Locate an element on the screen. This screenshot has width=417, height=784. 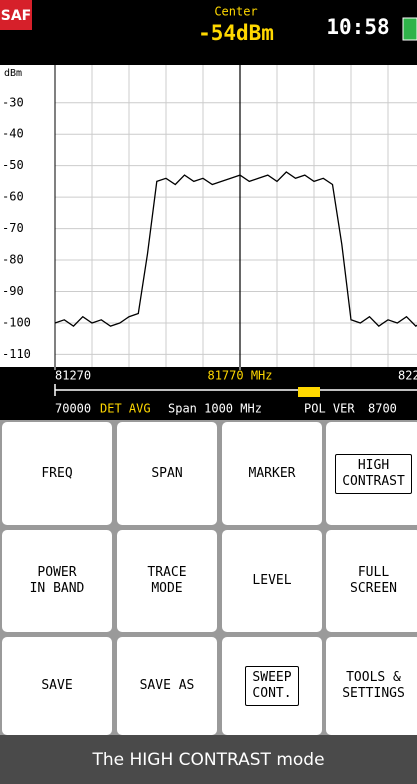
y-axis-label: dBm is located at coordinates (13, 73).